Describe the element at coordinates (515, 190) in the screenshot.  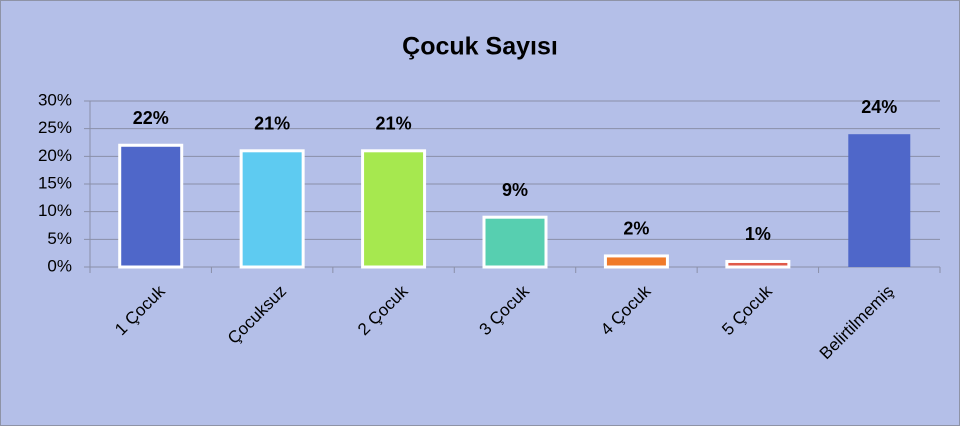
I see `value-label: 9%` at that location.